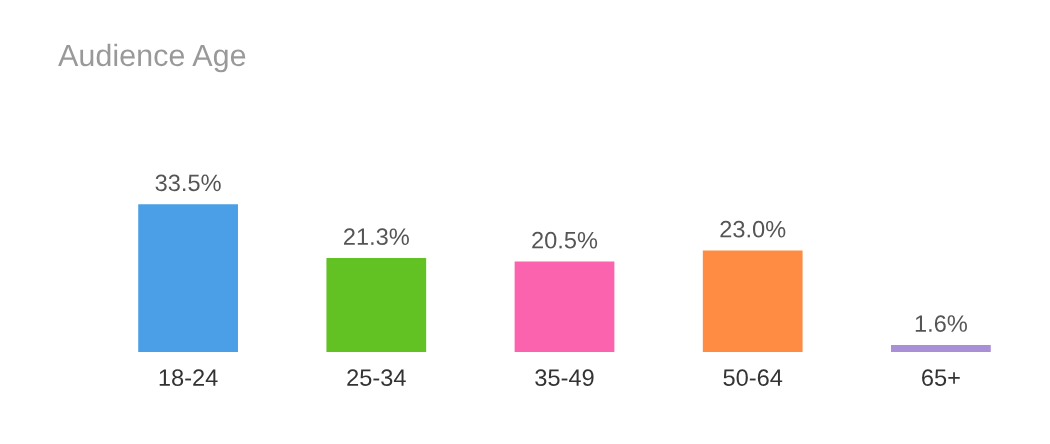 The height and width of the screenshot is (444, 1050). What do you see at coordinates (564, 378) in the screenshot?
I see `x-tick-label: 35-49` at bounding box center [564, 378].